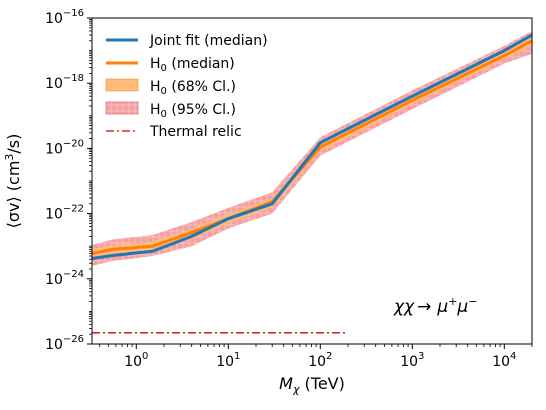  Describe the element at coordinates (13, 195) in the screenshot. I see `y-axis-title-pre: ⟨σv⟩ (cm` at that location.